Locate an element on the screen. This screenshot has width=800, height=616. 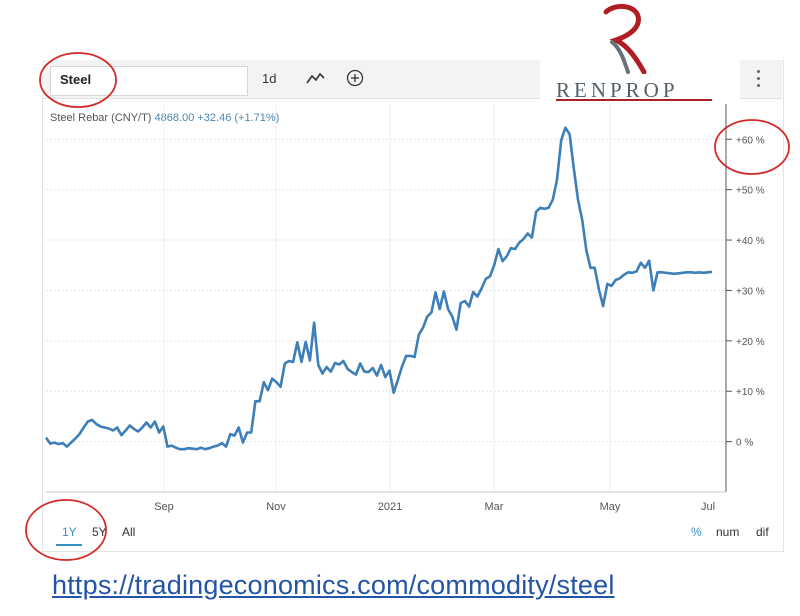
range-button-5y: 5Y is located at coordinates (99, 532).